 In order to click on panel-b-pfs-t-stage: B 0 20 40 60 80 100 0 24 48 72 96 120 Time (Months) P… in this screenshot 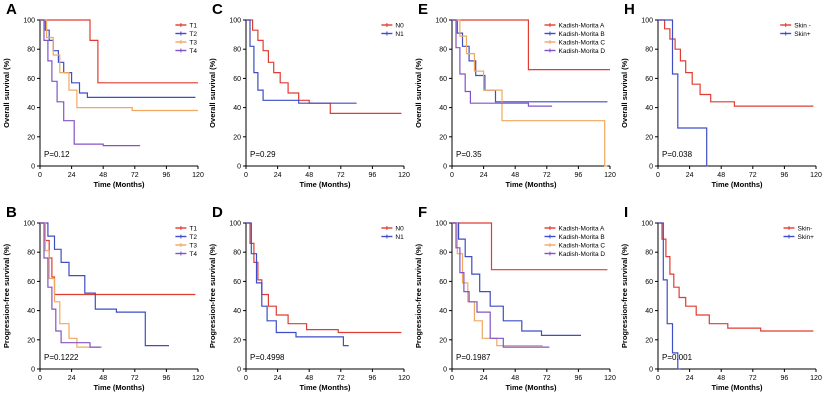, I will do `click(103, 304)`.